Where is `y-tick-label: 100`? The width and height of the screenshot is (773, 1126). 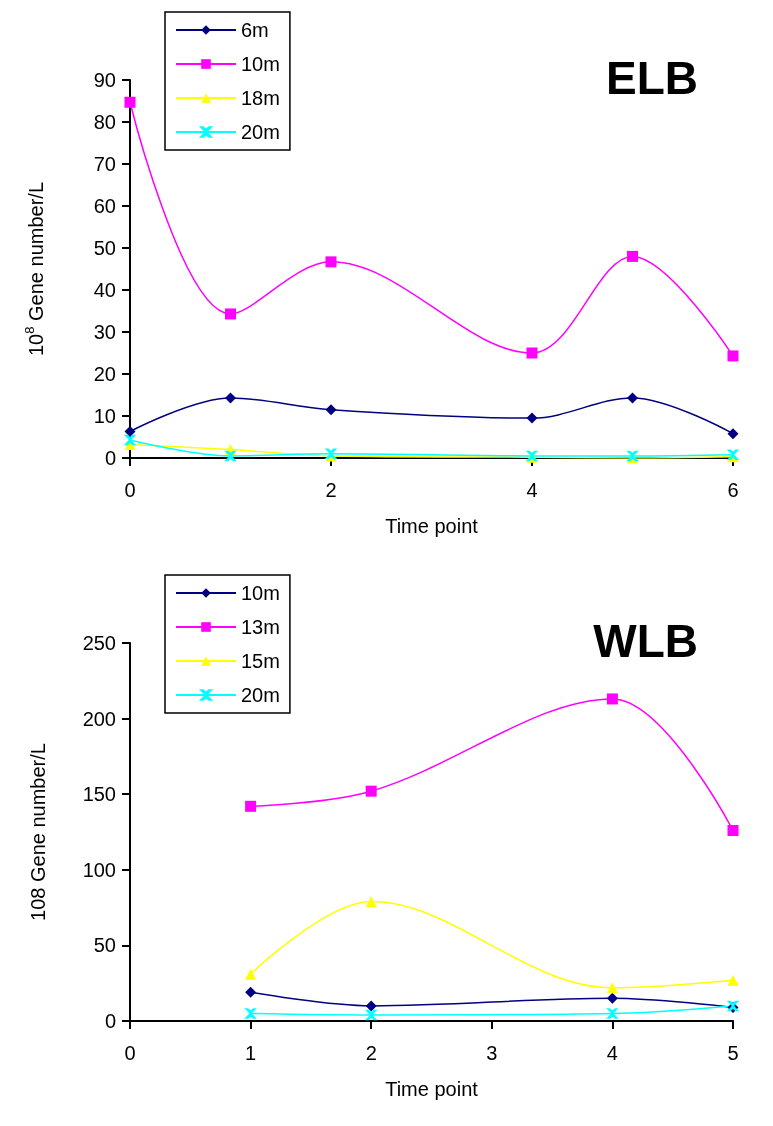
y-tick-label: 100 is located at coordinates (99, 869).